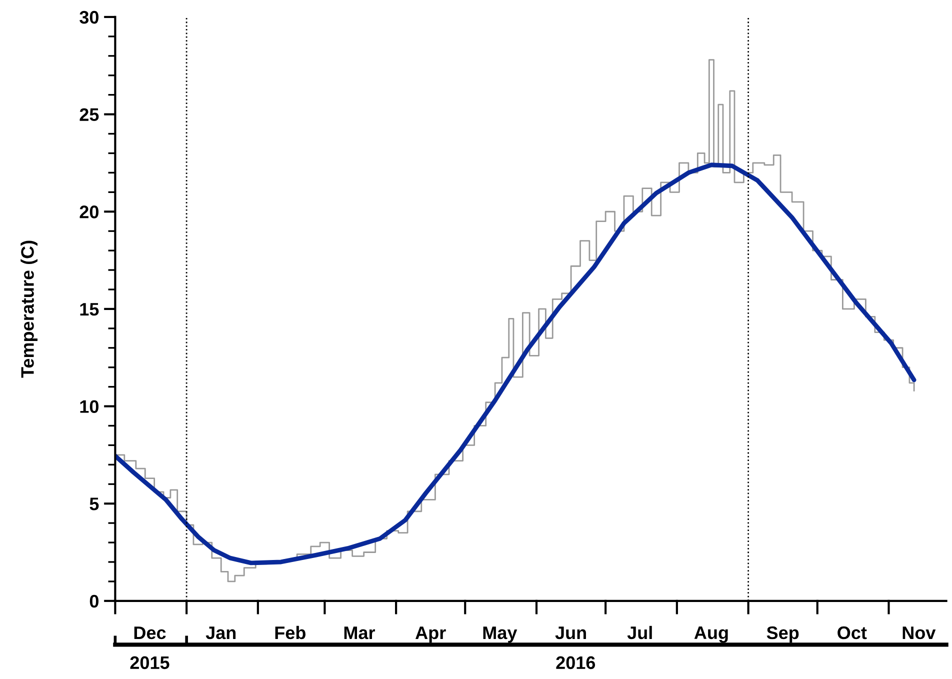 The width and height of the screenshot is (952, 679). Describe the element at coordinates (639, 633) in the screenshot. I see `x-tick-label: Jul` at that location.